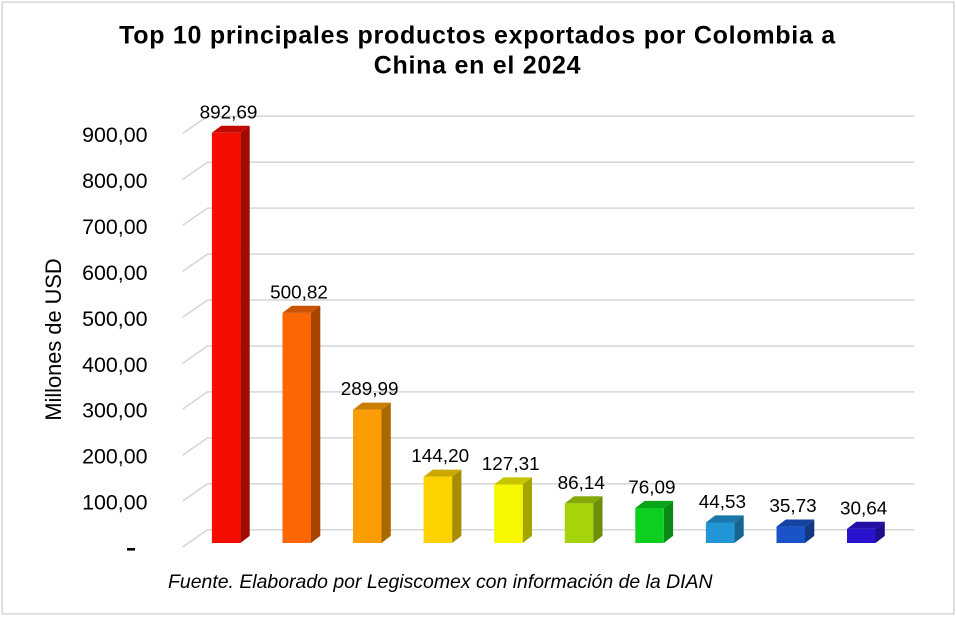  Describe the element at coordinates (115, 319) in the screenshot. I see `svg-text: 500,00` at that location.